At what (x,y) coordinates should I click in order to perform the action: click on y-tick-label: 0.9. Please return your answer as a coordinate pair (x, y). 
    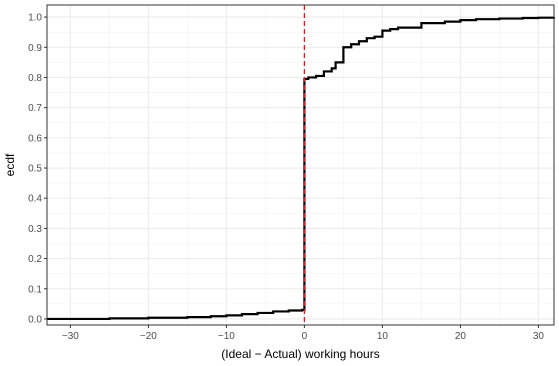
    Looking at the image, I should click on (35, 48).